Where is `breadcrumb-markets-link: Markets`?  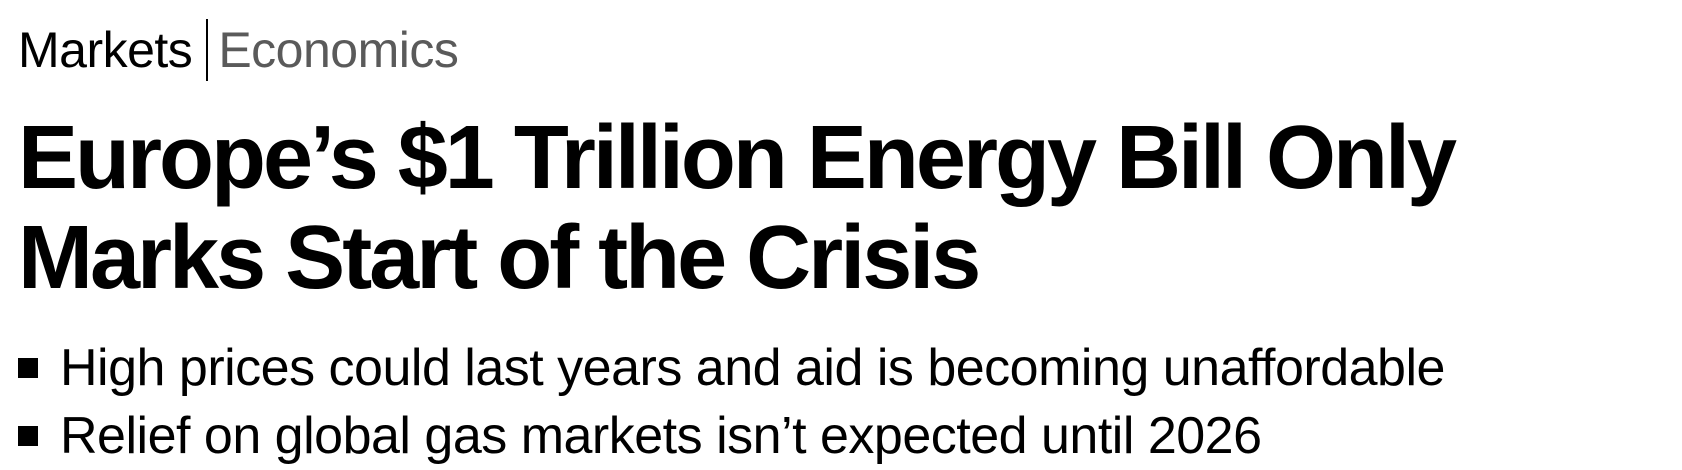
breadcrumb-markets-link: Markets is located at coordinates (105, 50).